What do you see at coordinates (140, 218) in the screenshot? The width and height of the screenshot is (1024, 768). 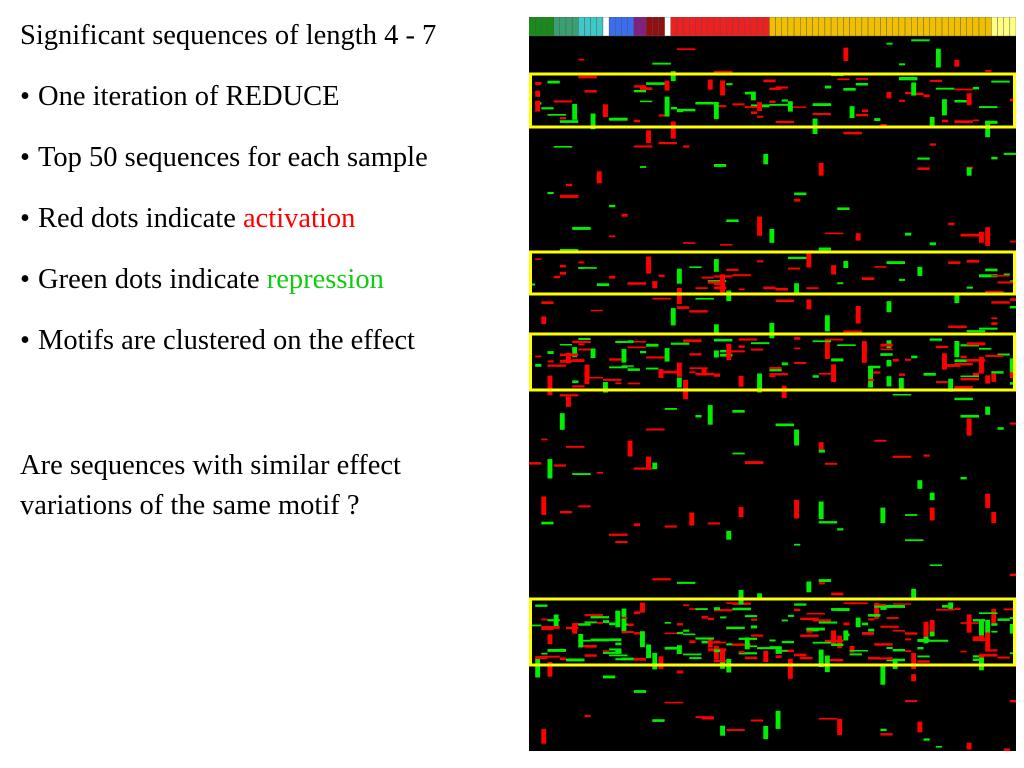 I see `bullet-text: Red dots indicate` at bounding box center [140, 218].